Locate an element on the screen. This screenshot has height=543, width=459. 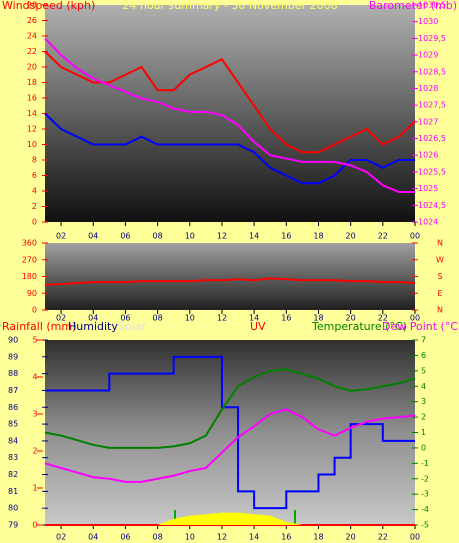
y2-tick-label: 6 is located at coordinates (423, 355).